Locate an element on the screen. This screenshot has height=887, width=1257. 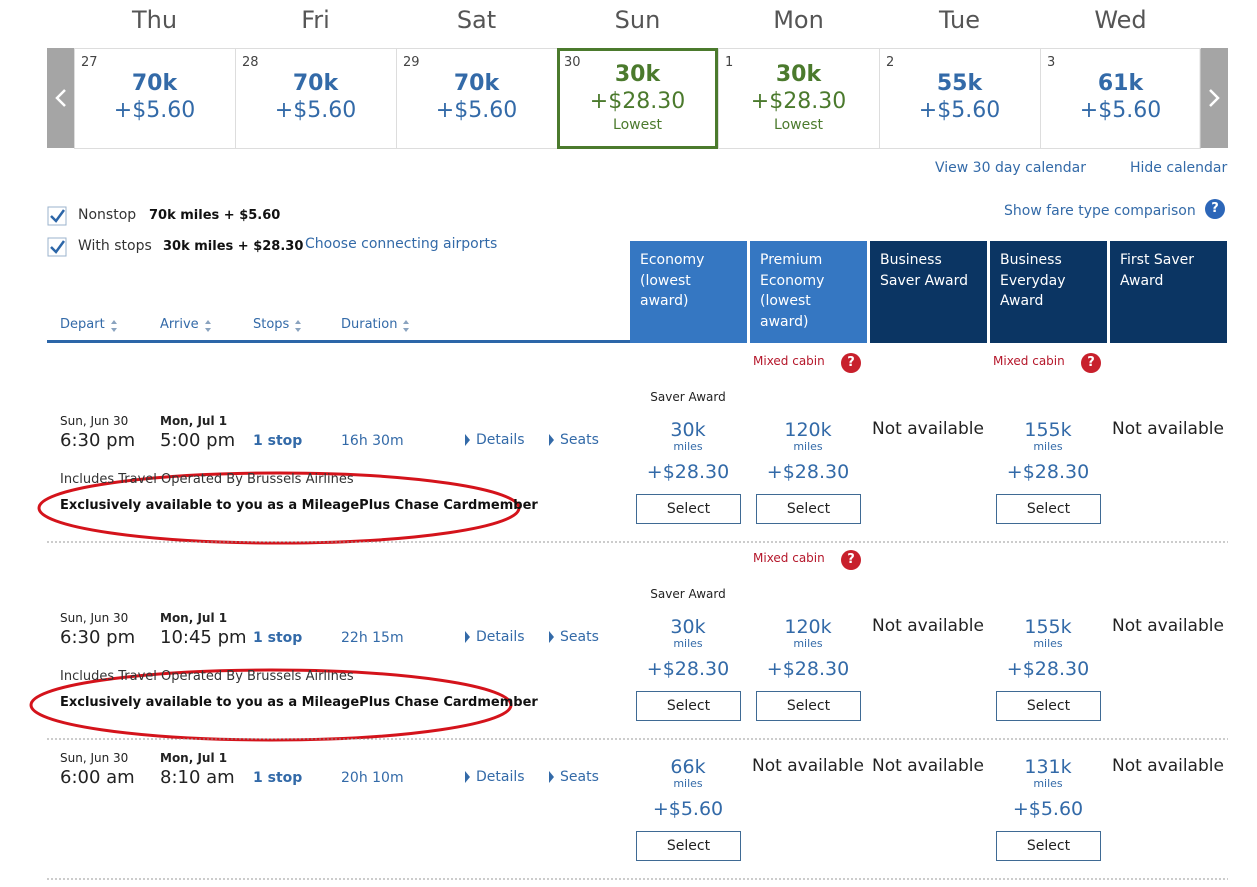
mixed-cabin-help is located at coordinates (1091, 363).